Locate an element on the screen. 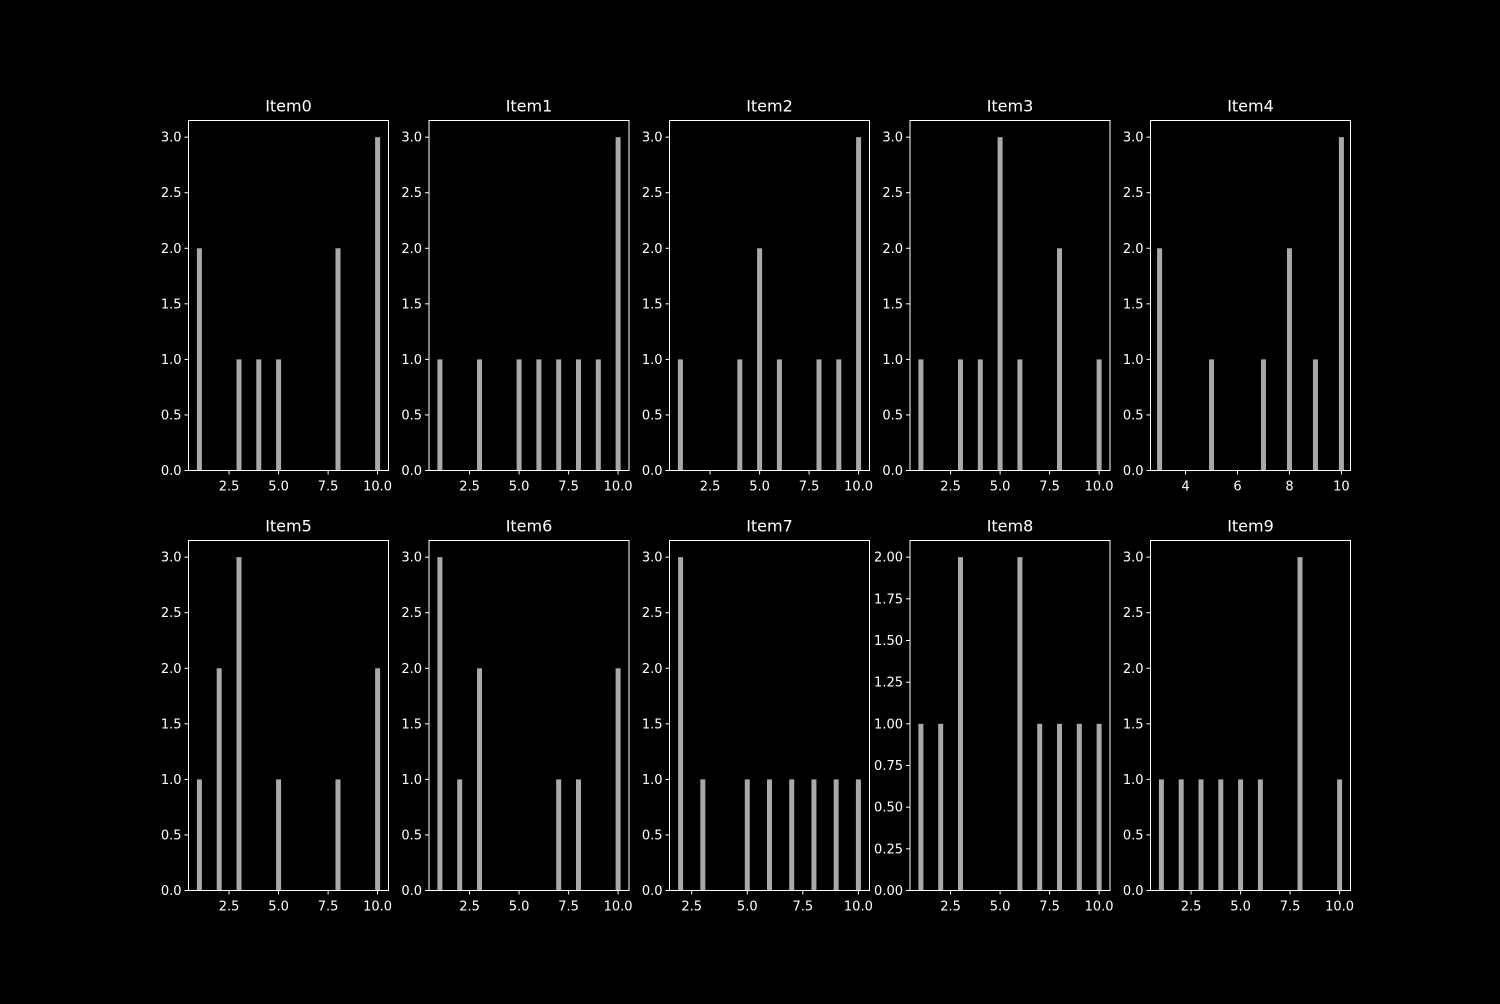  y-tick-label: 0.00 is located at coordinates (888, 891).